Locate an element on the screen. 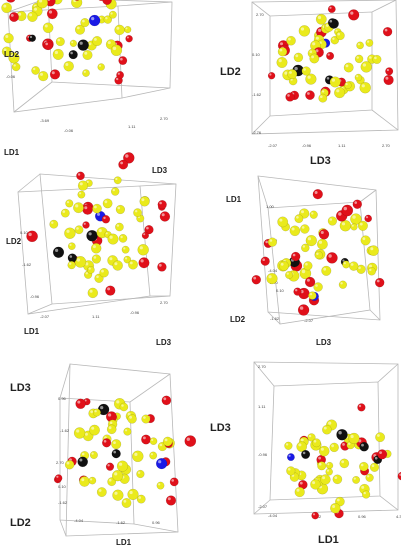 The width and height of the screenshot is (401, 550). tick-label: 0.10 is located at coordinates (24, 232).